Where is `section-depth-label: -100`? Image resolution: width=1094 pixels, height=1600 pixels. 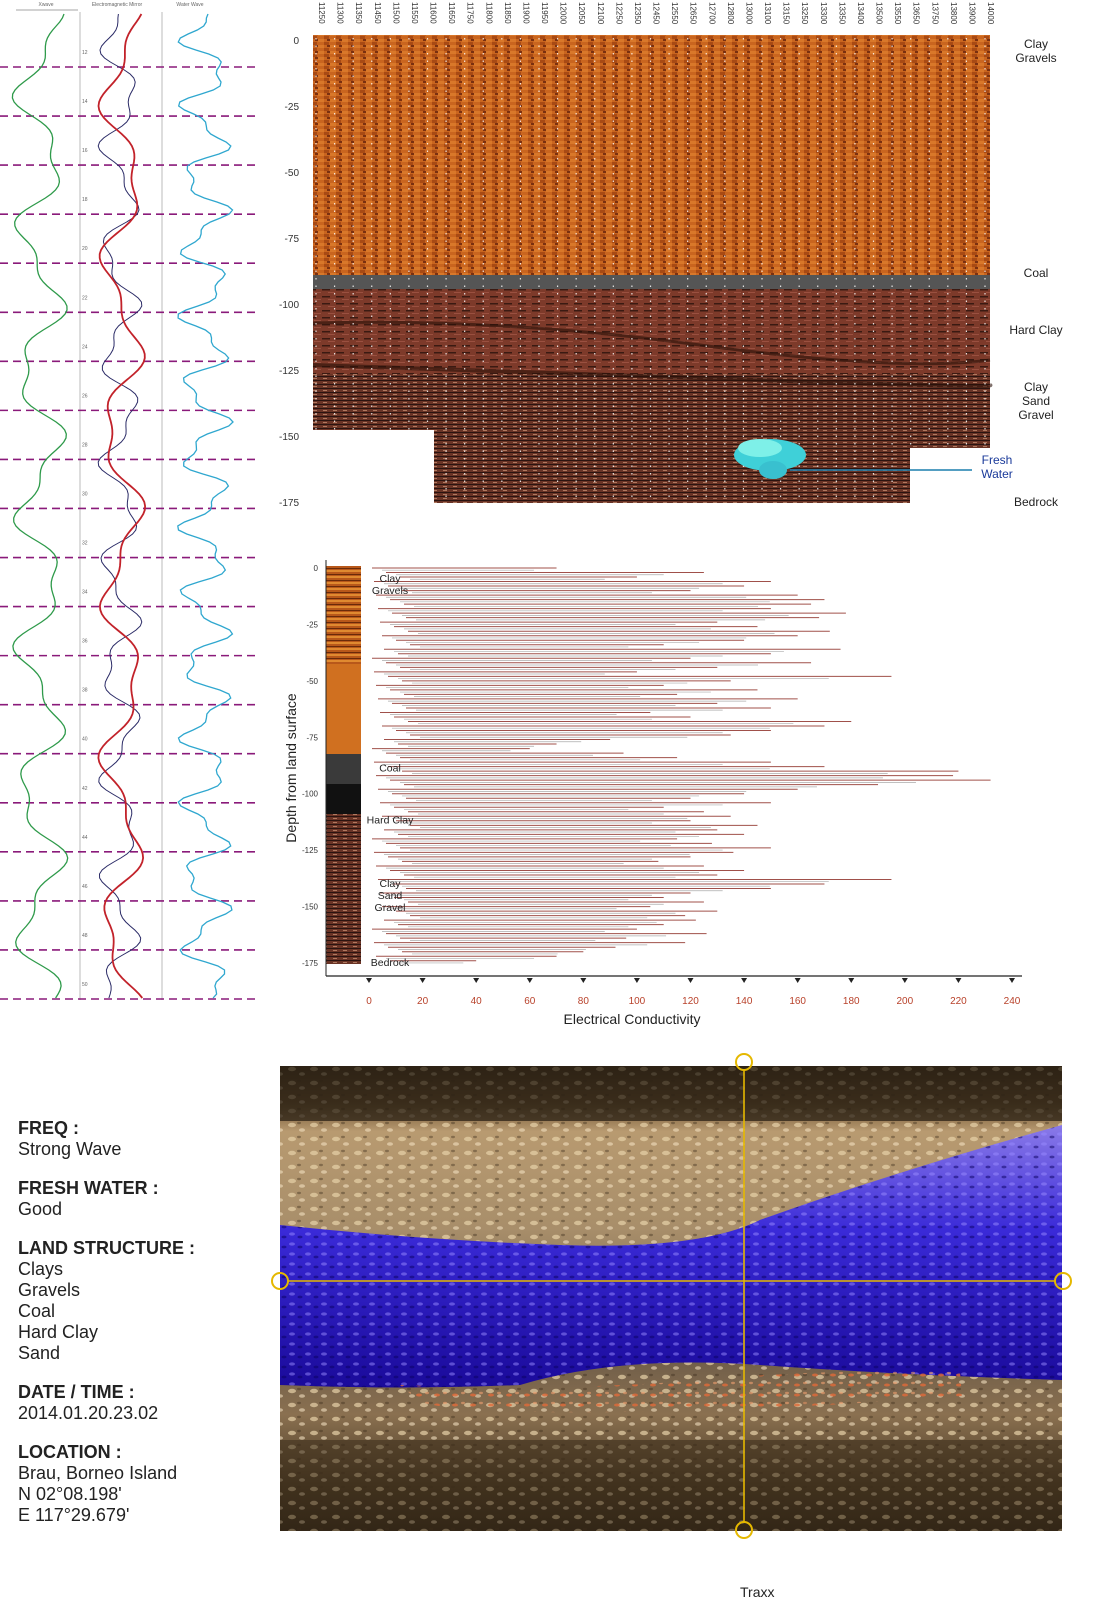 section-depth-label: -100 is located at coordinates (289, 305).